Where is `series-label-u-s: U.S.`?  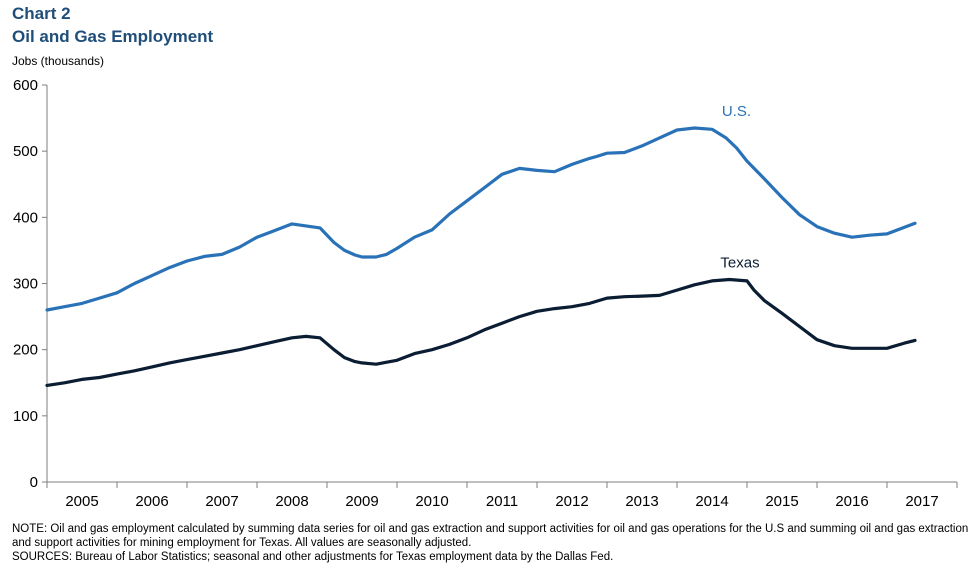
series-label-u-s: U.S. is located at coordinates (736, 111).